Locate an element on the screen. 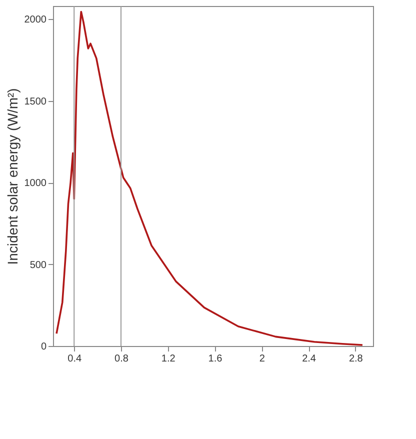 The width and height of the screenshot is (416, 439). x-tick-label: 2.8 is located at coordinates (356, 359).